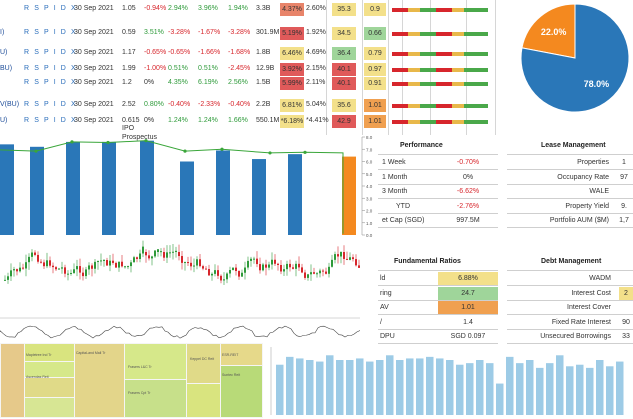  Describe the element at coordinates (394, 162) in the screenshot. I see `panel-row-label: 1 Week` at that location.